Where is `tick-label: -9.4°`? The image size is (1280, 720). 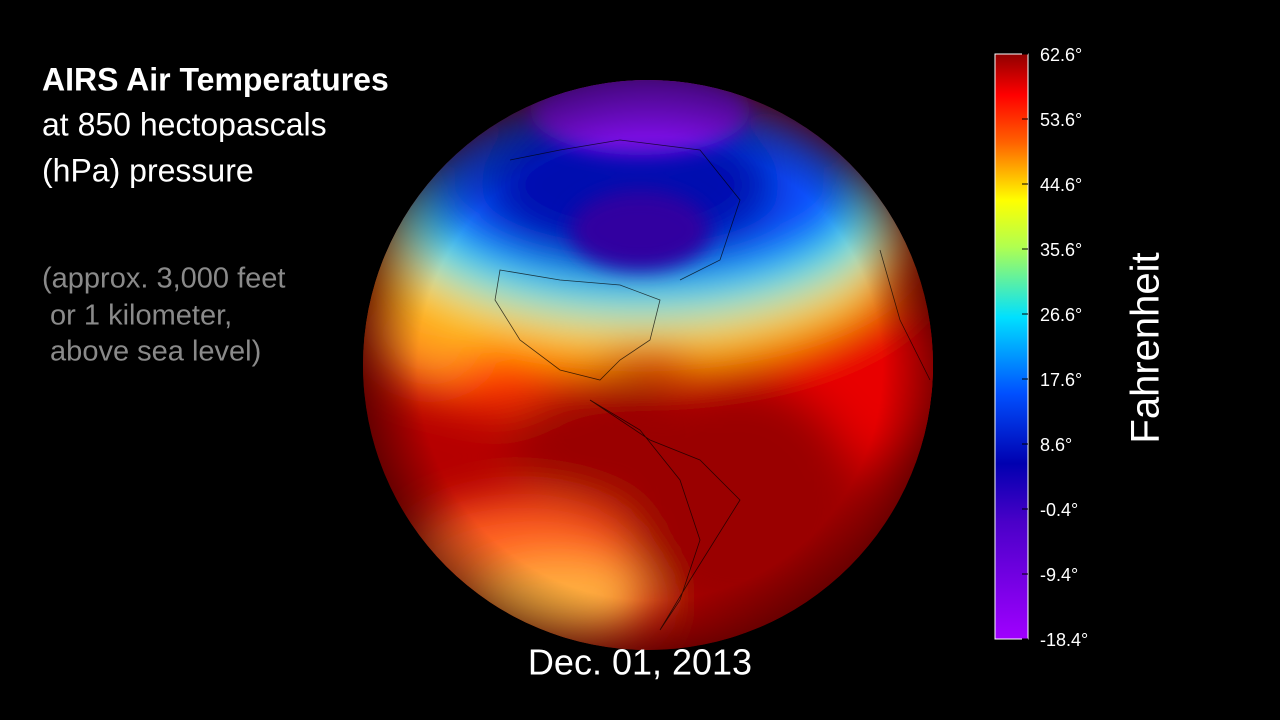
tick-label: -9.4° is located at coordinates (1059, 575).